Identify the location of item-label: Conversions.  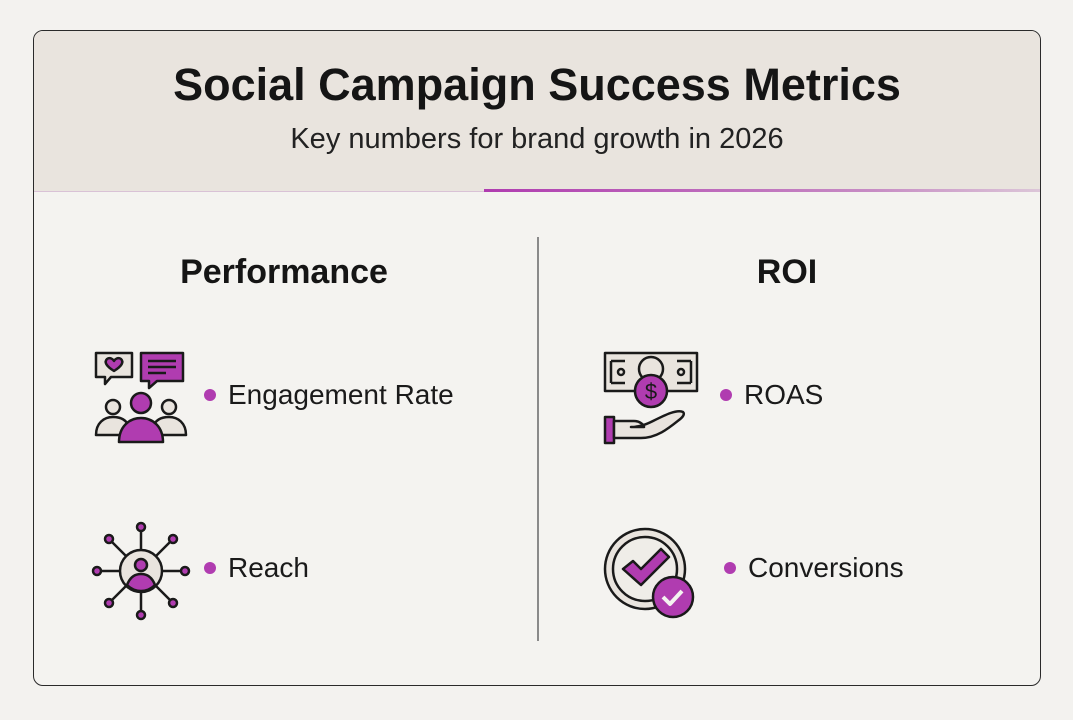
(826, 567).